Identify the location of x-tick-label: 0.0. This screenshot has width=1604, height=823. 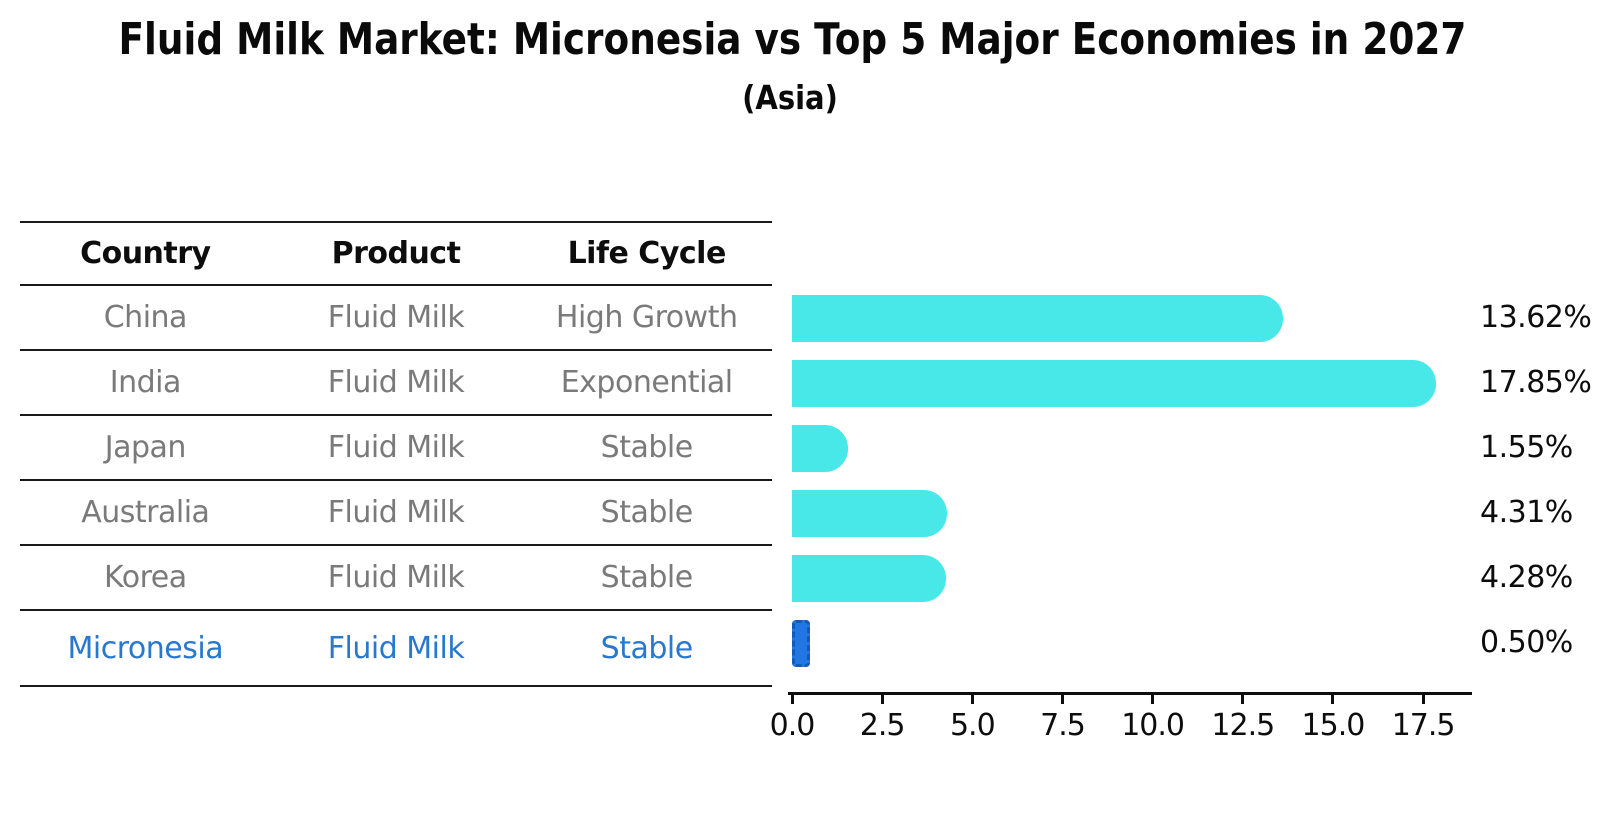
(792, 725).